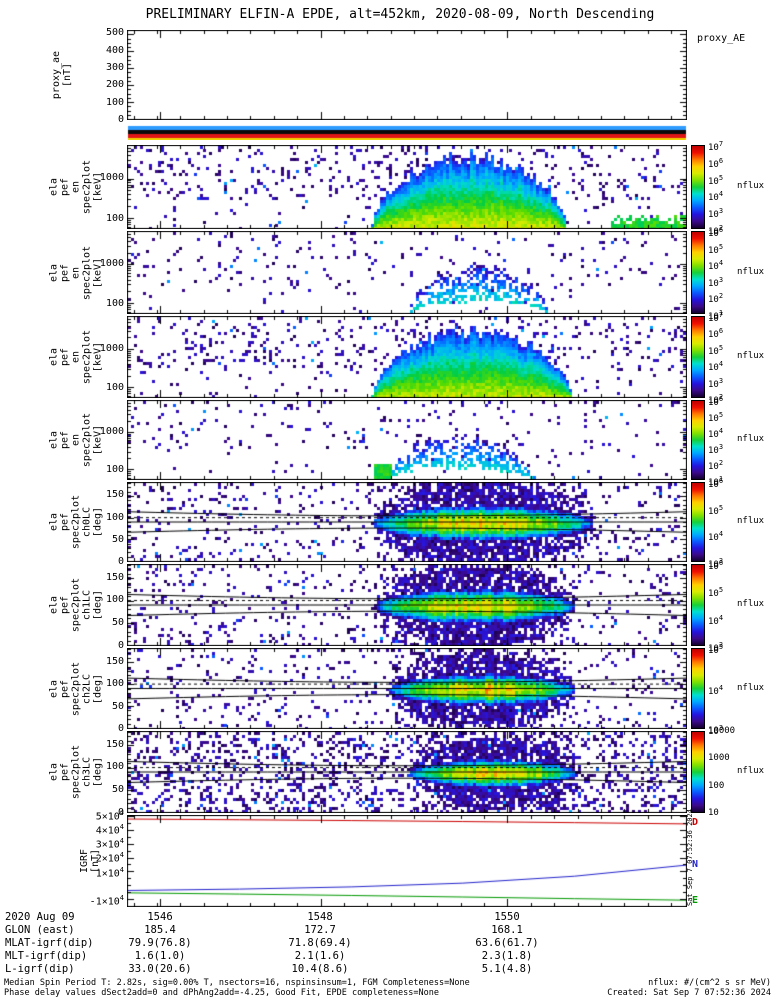 This screenshot has width=775, height=1000. What do you see at coordinates (407, 272) in the screenshot?
I see `en_spec_2-canvas` at bounding box center [407, 272].